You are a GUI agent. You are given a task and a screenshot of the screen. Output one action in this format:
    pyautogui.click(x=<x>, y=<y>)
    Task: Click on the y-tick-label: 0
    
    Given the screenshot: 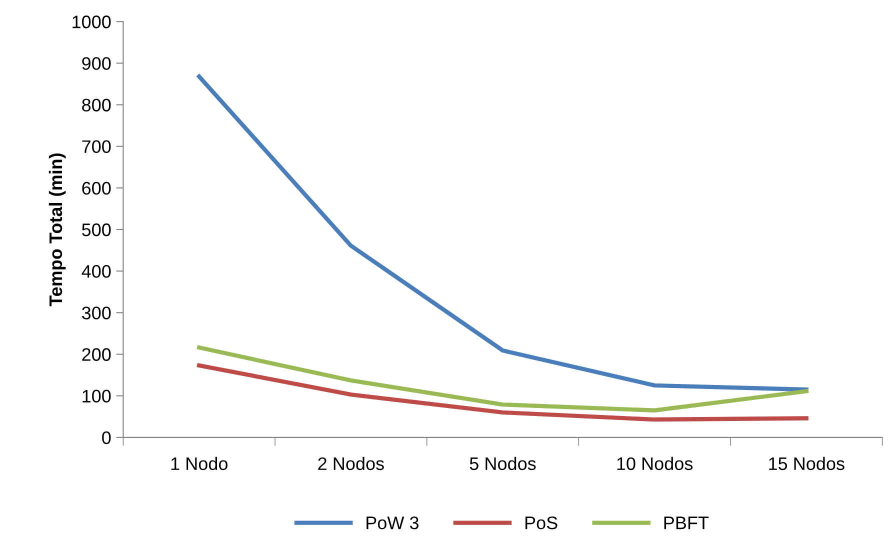 What is the action you would take?
    pyautogui.click(x=106, y=437)
    